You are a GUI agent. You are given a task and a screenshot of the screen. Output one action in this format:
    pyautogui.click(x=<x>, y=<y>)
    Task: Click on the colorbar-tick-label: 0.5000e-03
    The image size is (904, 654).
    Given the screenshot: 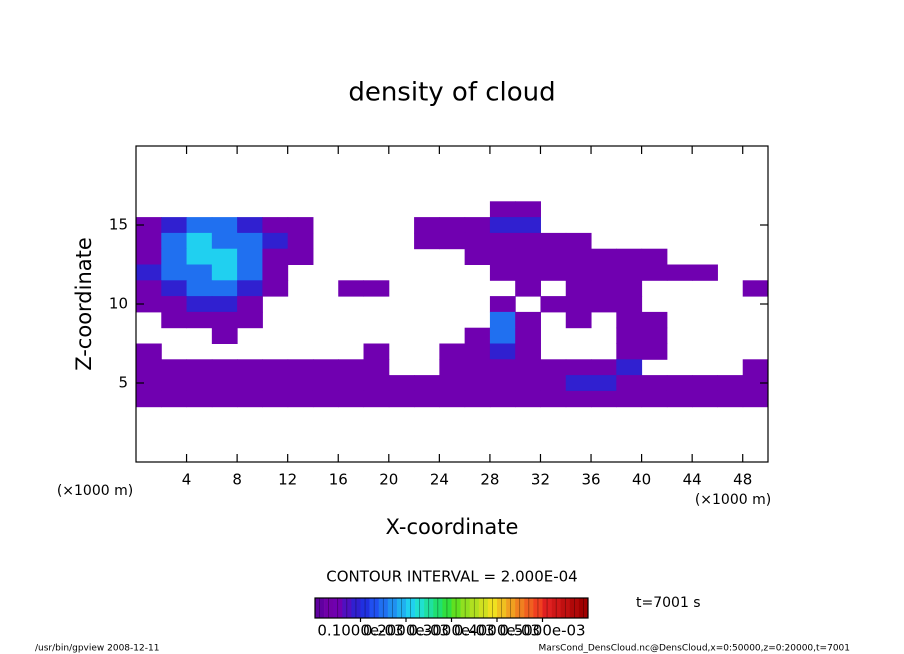 What is the action you would take?
    pyautogui.click(x=542, y=631)
    